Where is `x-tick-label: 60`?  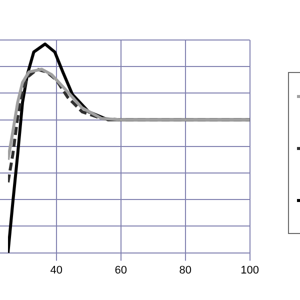
x-tick-label: 60 is located at coordinates (120, 270).